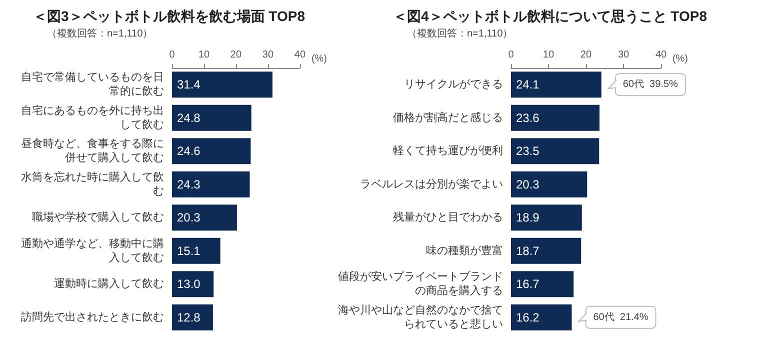  Describe the element at coordinates (528, 217) in the screenshot. I see `data-label: 18.9` at that location.